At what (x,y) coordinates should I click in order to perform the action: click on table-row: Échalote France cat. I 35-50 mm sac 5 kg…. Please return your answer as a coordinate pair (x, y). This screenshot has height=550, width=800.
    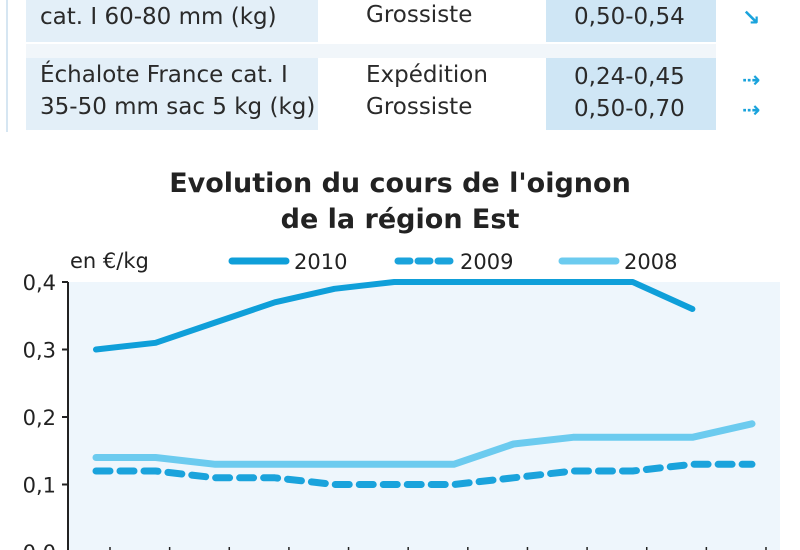
    Looking at the image, I should click on (400, 94).